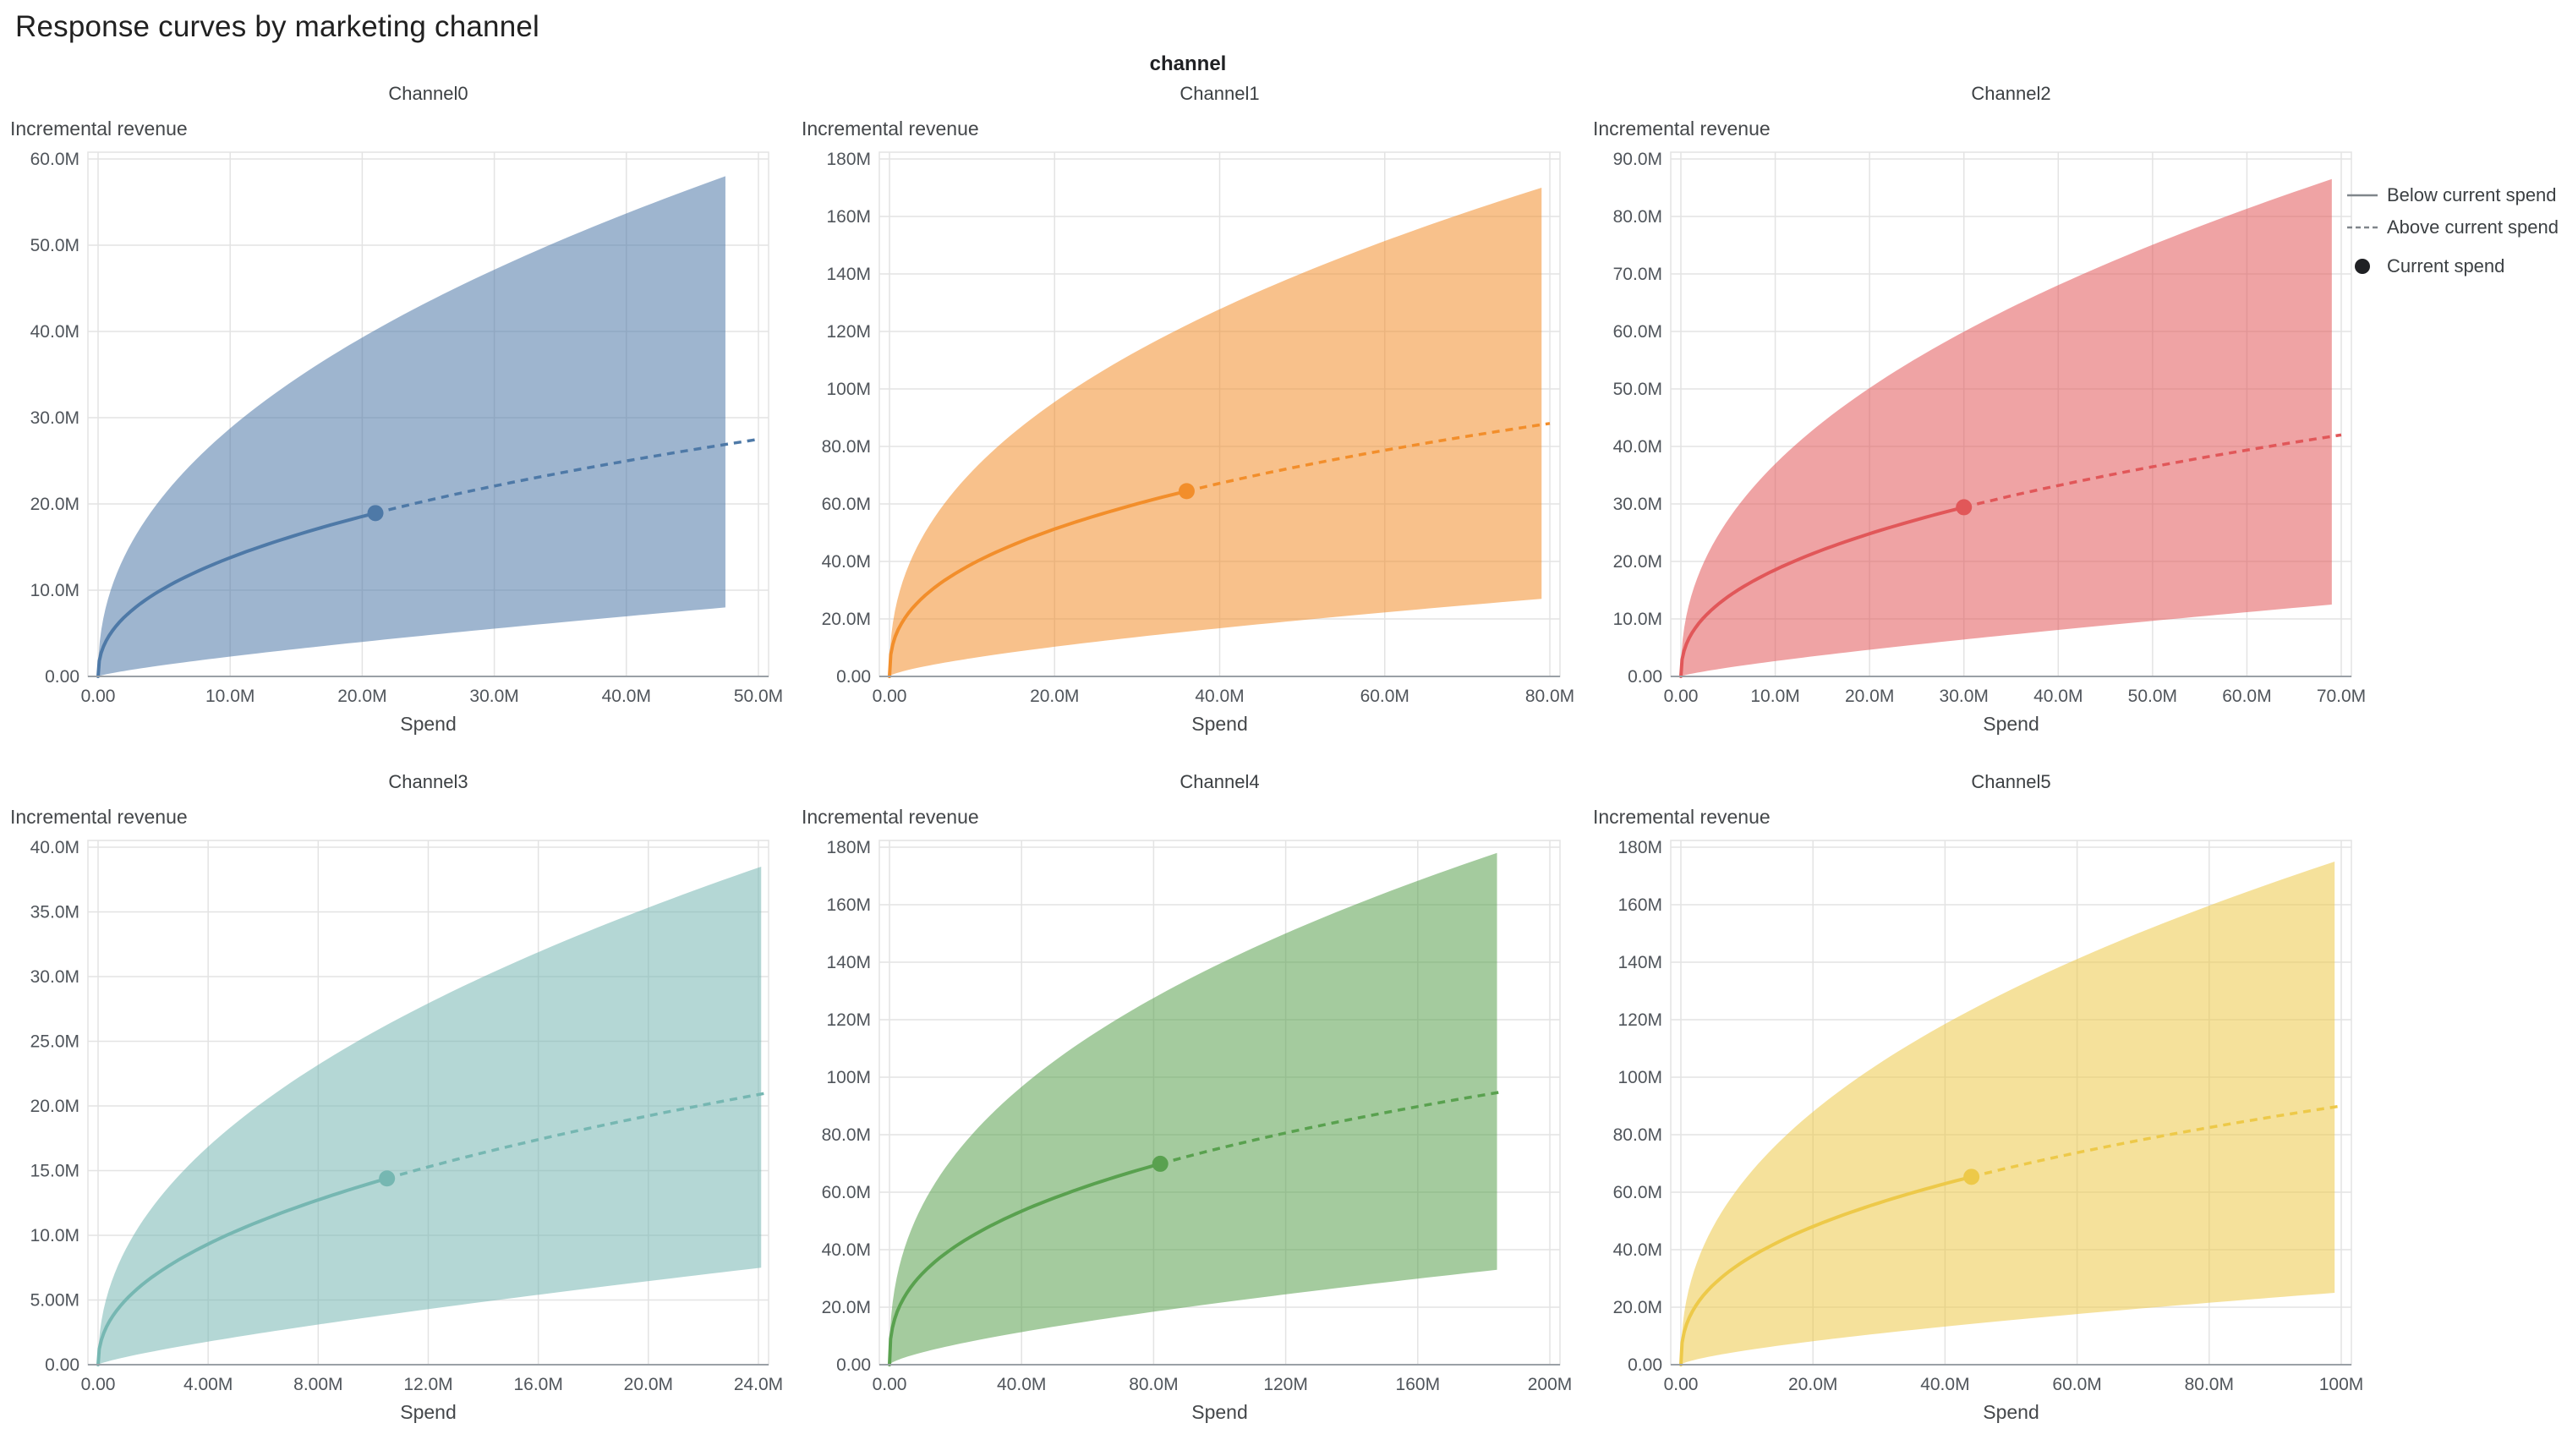 Image resolution: width=2567 pixels, height=1456 pixels. Describe the element at coordinates (54, 912) in the screenshot. I see `y-tick-label: 35.0M` at that location.